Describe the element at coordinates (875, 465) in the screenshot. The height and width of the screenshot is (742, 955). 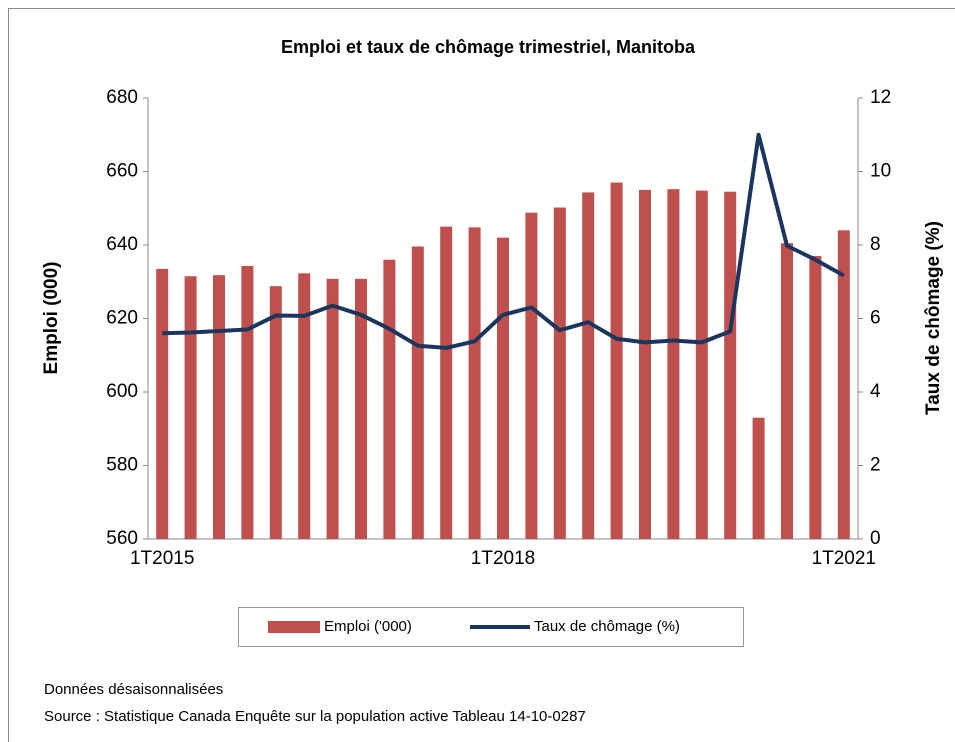
I see `y2-tick-label: 2` at that location.